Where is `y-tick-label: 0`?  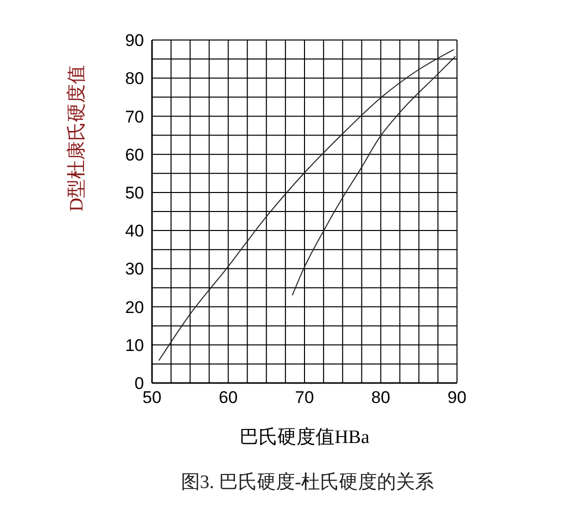 y-tick-label: 0 is located at coordinates (139, 384).